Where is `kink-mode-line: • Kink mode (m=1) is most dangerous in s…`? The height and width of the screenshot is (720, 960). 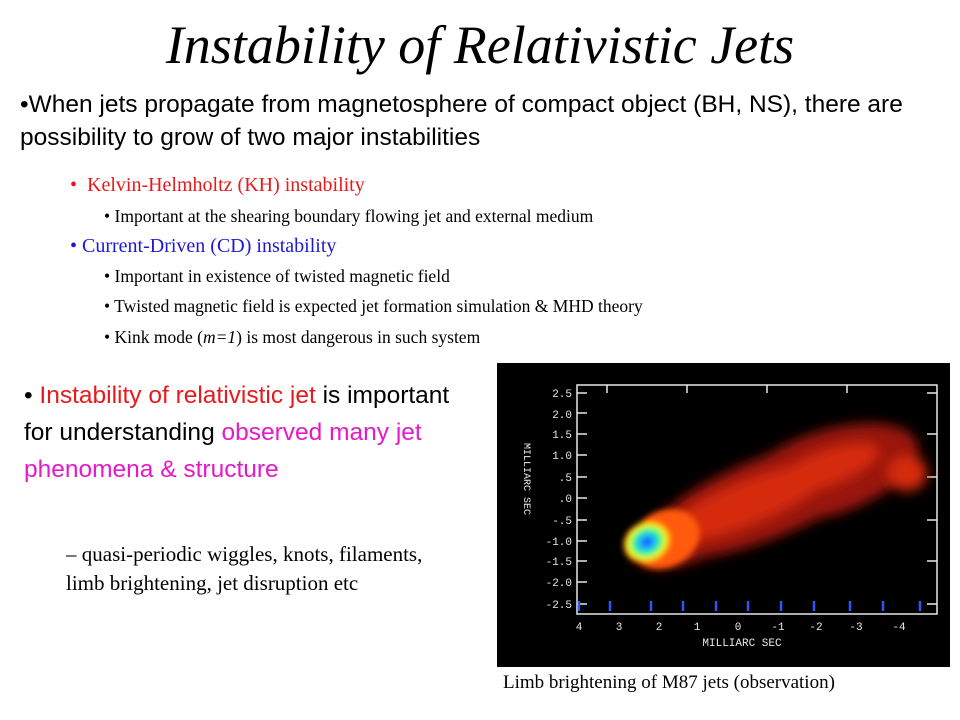
kink-mode-line: • Kink mode (m=1) is most dangerous in s… is located at coordinates (292, 337).